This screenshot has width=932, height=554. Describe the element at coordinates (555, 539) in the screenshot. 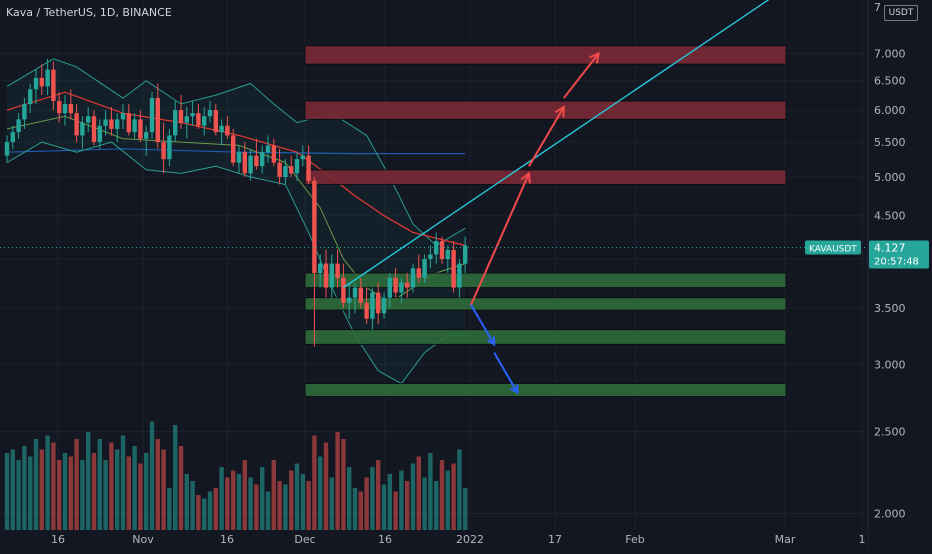

I see `x-tick-label: 17` at that location.